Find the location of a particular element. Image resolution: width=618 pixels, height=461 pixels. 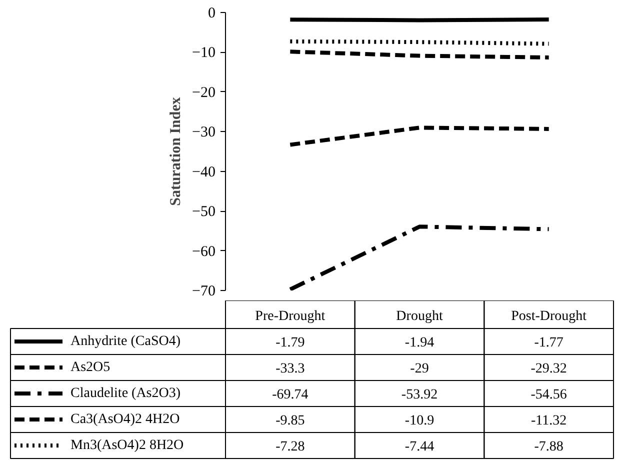

y-tick-label: −10 is located at coordinates (204, 53).